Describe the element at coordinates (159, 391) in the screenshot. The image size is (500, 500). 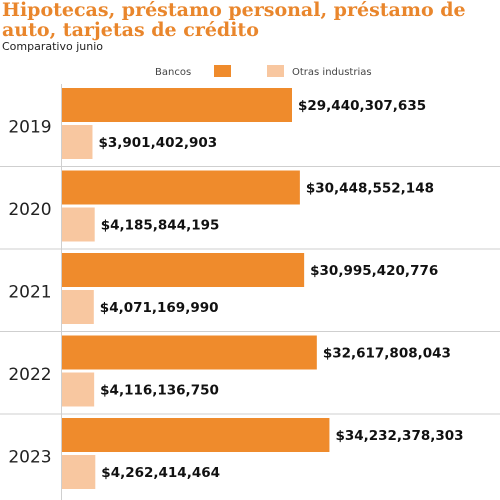
I see `data-label-otras-industrias: $4,116,136,750` at that location.